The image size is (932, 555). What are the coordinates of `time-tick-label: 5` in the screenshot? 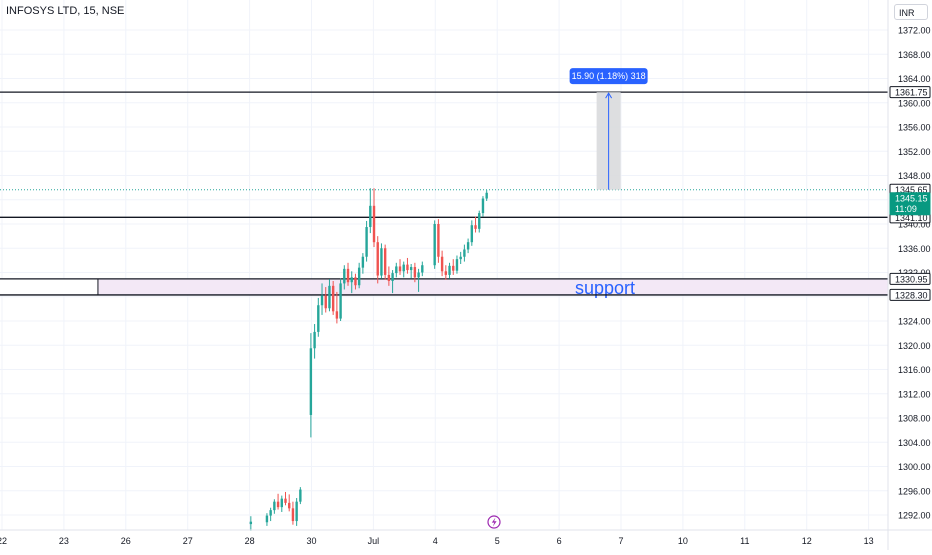 It's located at (497, 541).